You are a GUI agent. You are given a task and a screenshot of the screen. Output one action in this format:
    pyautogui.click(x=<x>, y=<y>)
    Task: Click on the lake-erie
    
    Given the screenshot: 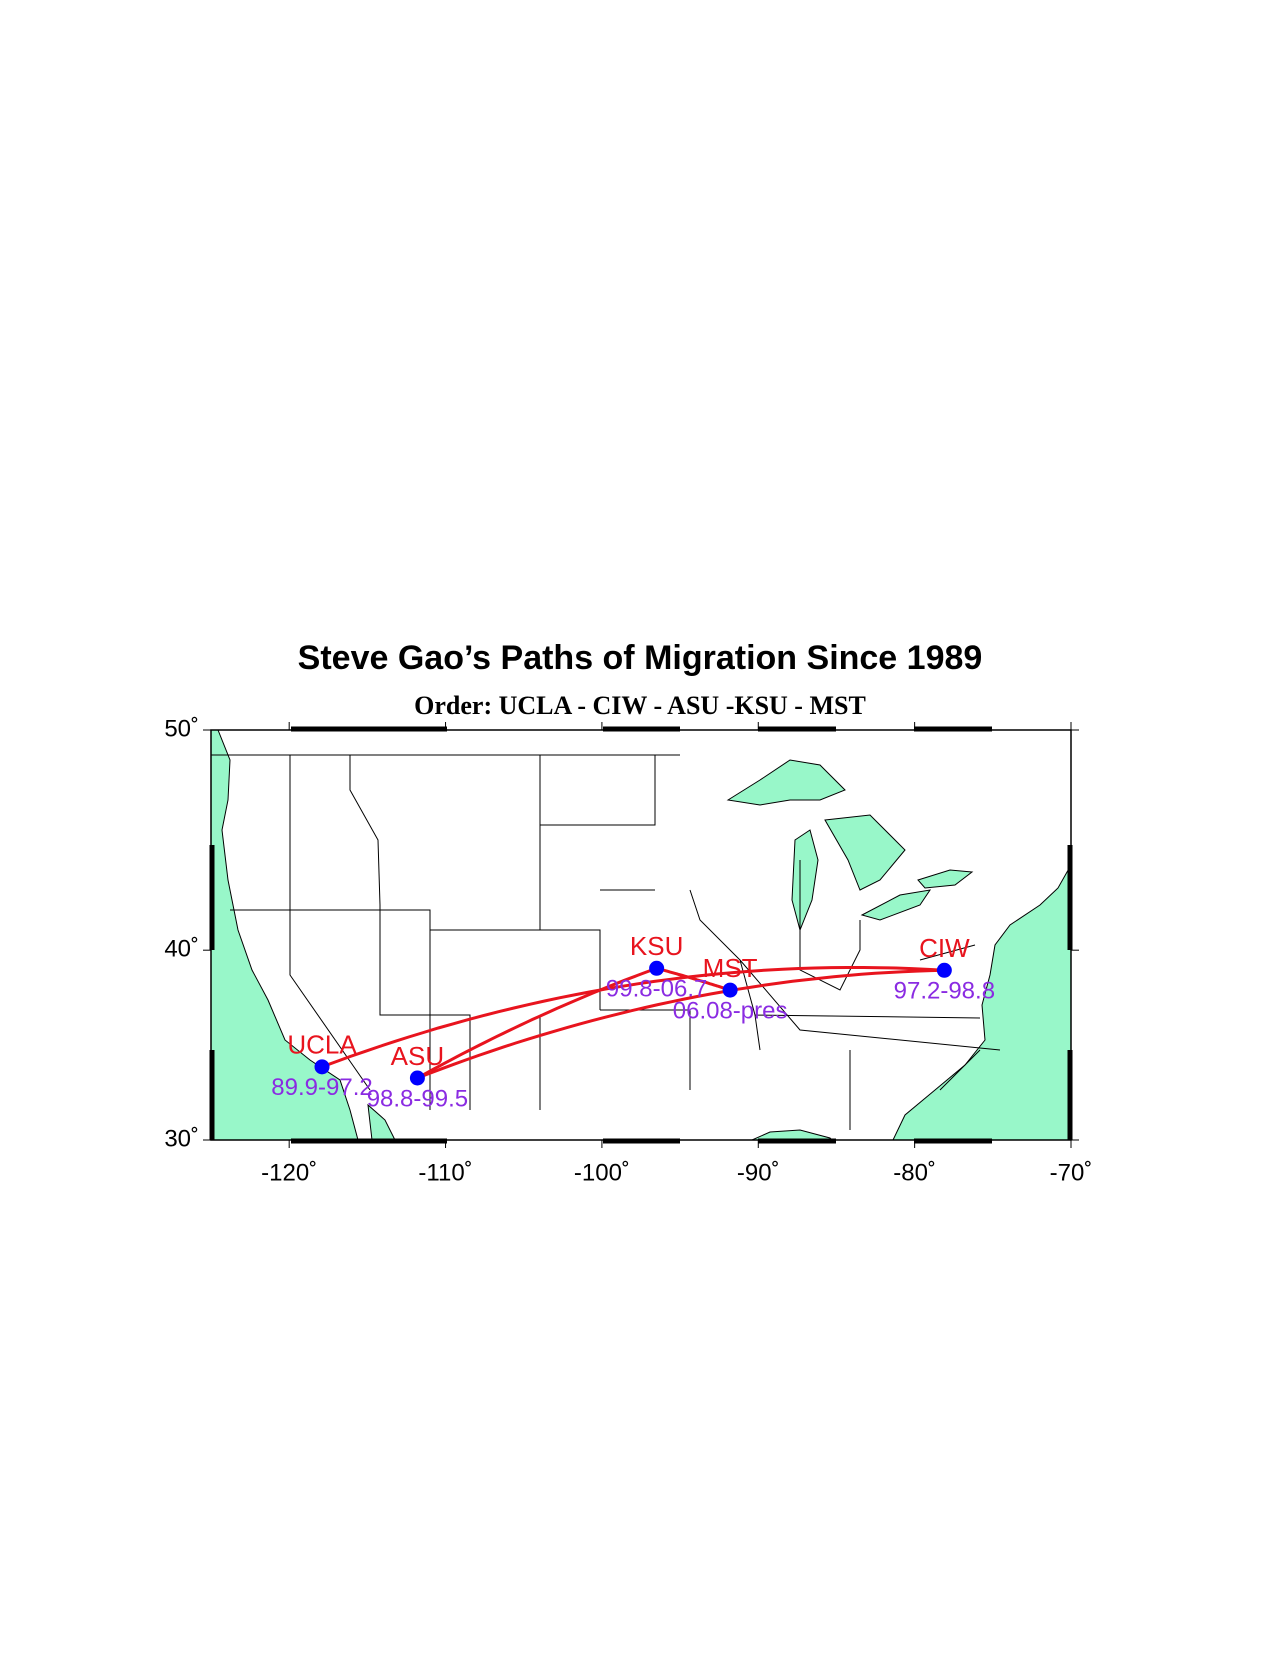 What is the action you would take?
    pyautogui.click(x=896, y=905)
    